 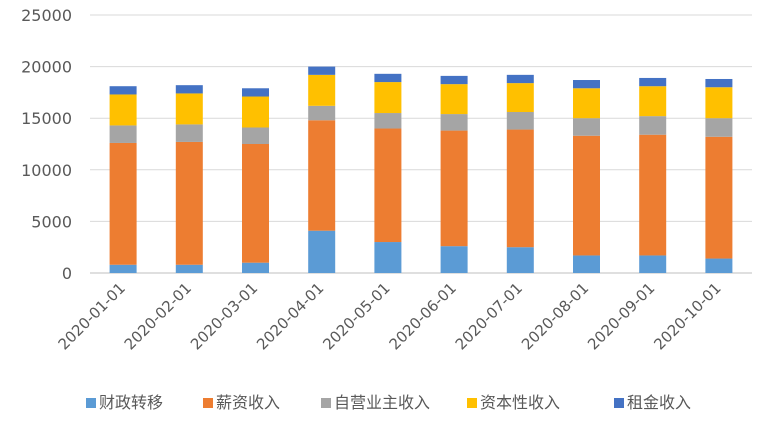 What do you see at coordinates (382, 402) in the screenshot?
I see `legend-label: 自营业主收入` at bounding box center [382, 402].